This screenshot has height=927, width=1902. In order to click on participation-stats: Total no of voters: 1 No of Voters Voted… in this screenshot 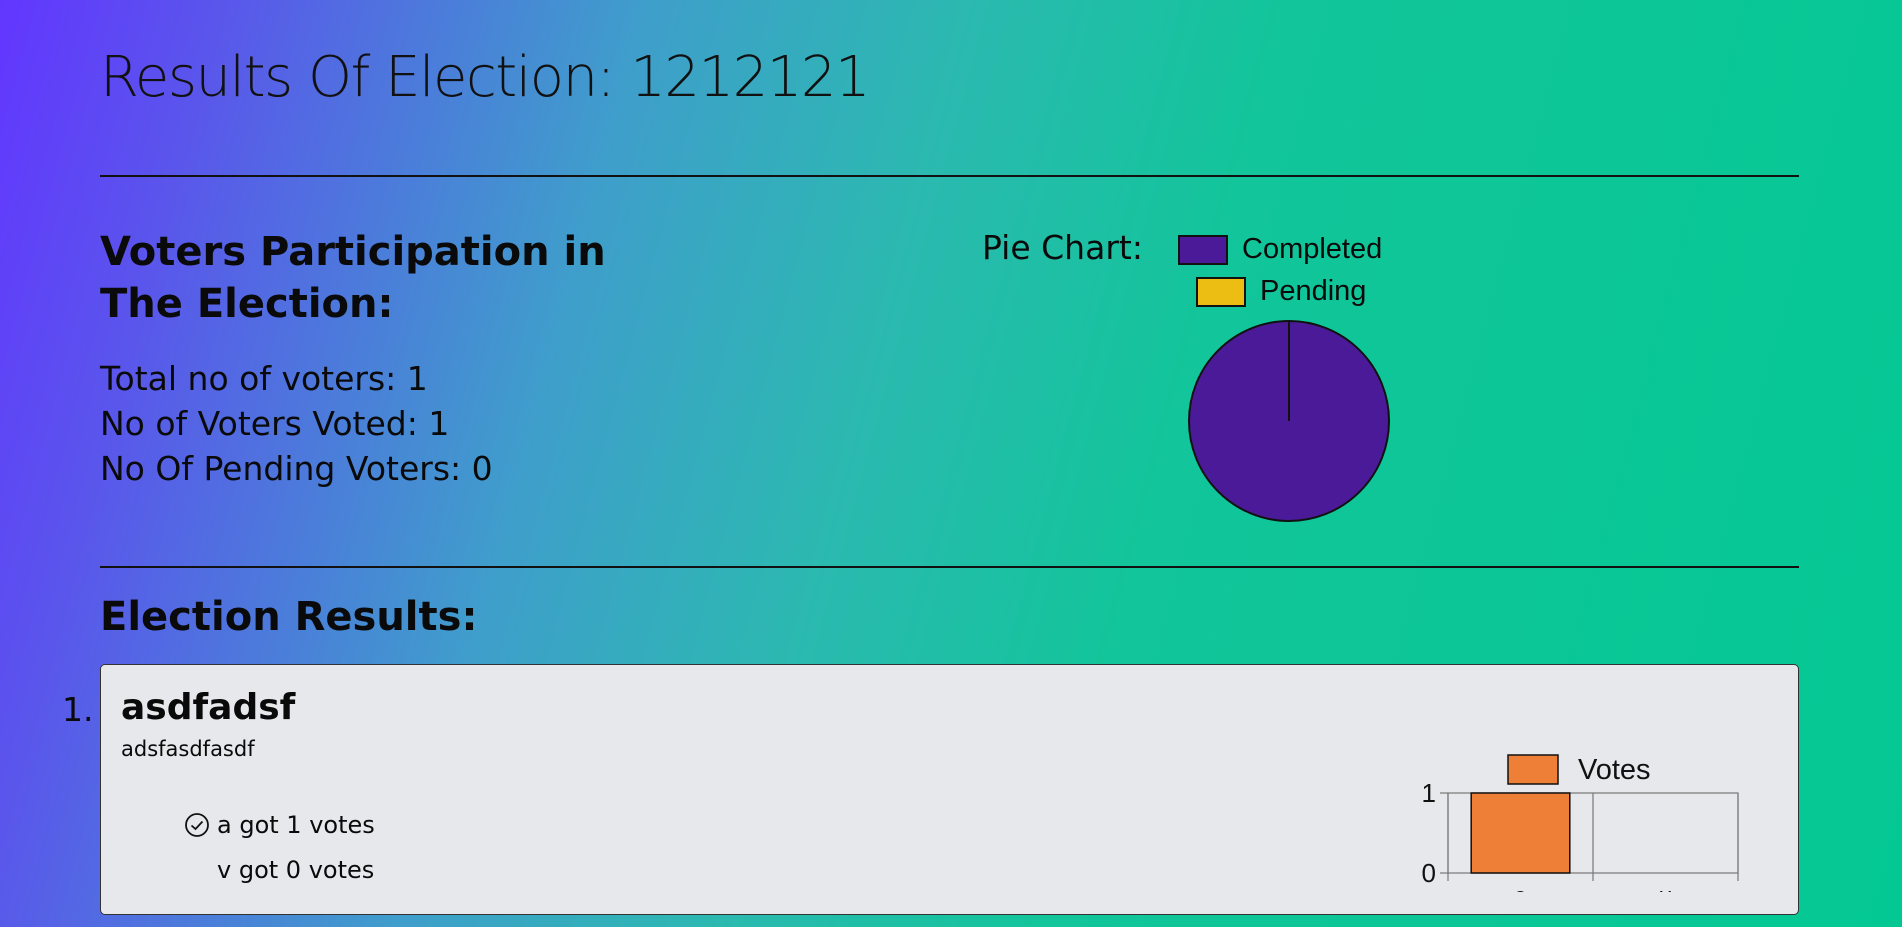, I will do `click(296, 423)`.